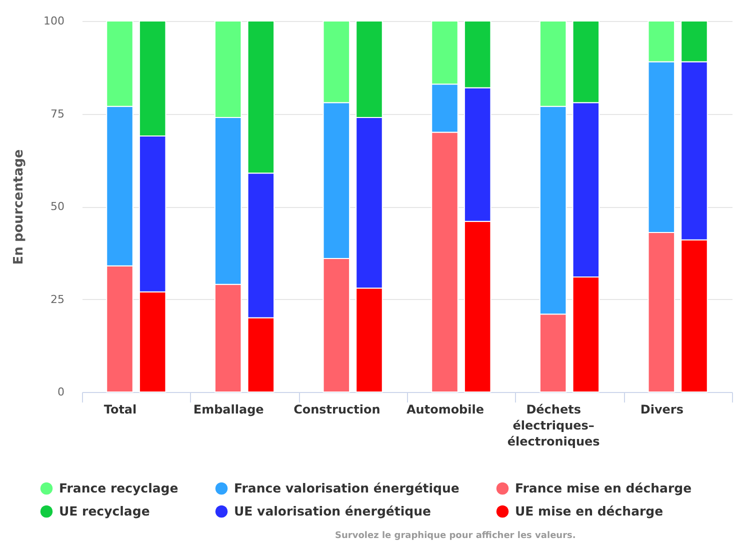  What do you see at coordinates (104, 511) in the screenshot?
I see `legend-label: UE recyclage` at bounding box center [104, 511].